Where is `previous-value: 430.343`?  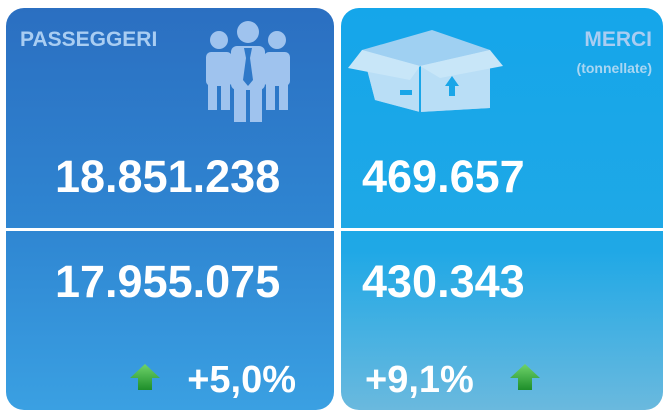
previous-value: 430.343 is located at coordinates (443, 281).